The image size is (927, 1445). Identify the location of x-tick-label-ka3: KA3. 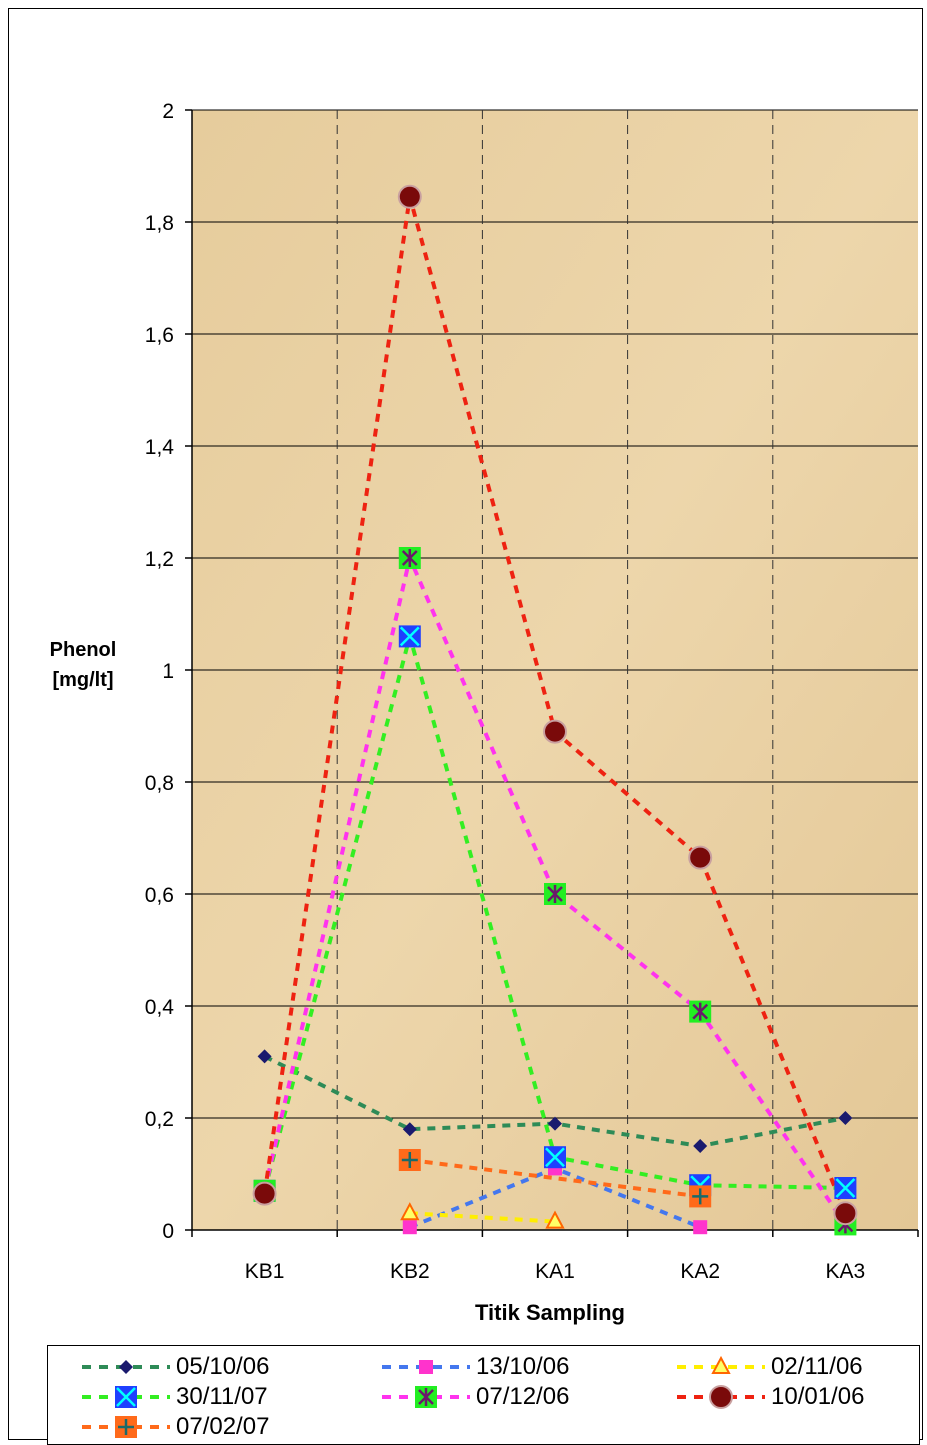
(846, 1271).